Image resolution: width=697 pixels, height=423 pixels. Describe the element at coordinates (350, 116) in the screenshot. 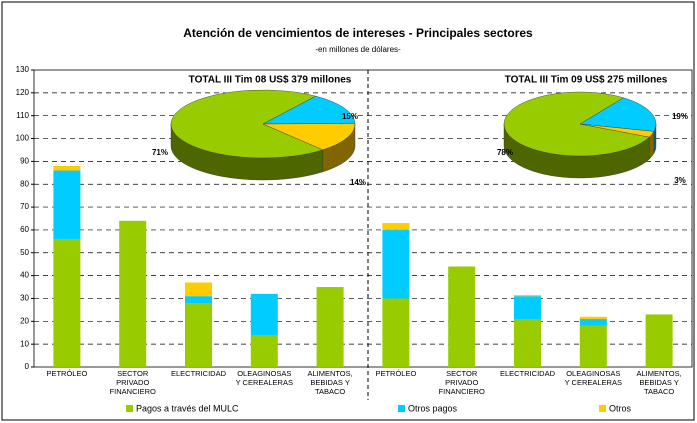

I see `pie-value-label: 15%` at that location.